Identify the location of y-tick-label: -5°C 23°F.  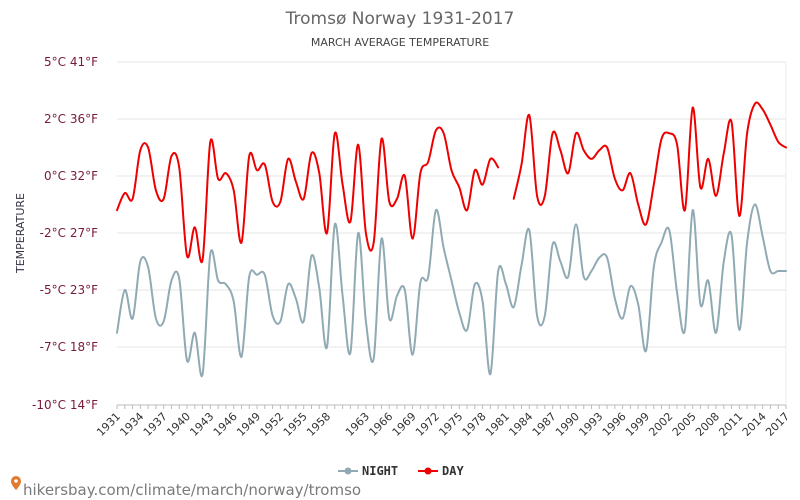
(69, 290).